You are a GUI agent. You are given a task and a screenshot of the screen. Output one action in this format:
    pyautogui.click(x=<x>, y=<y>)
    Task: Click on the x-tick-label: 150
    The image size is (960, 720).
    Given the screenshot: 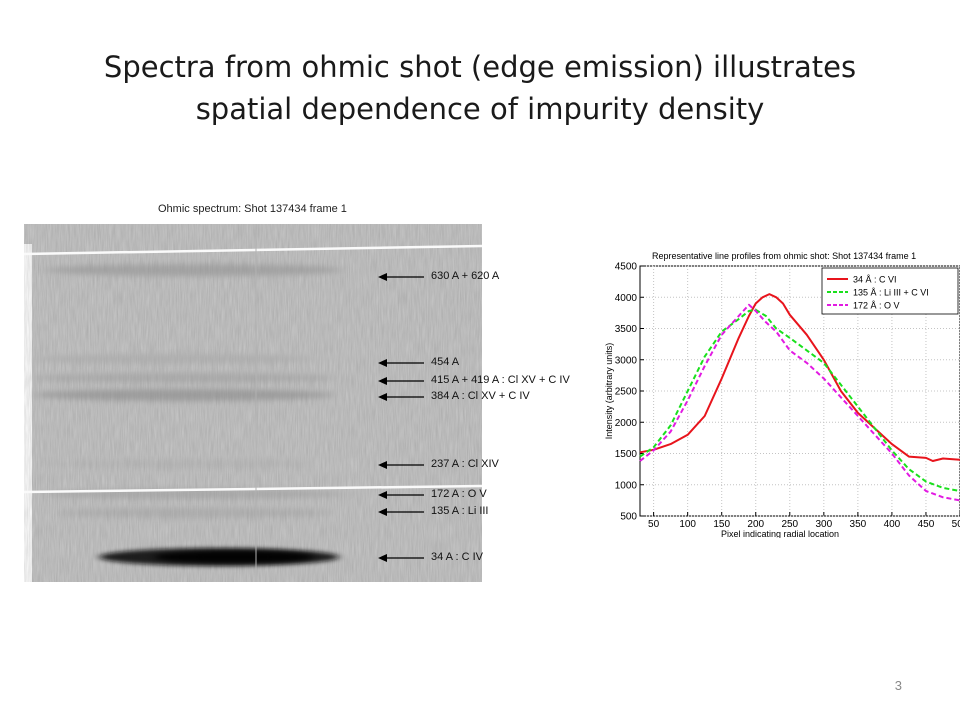 What is the action you would take?
    pyautogui.click(x=721, y=524)
    